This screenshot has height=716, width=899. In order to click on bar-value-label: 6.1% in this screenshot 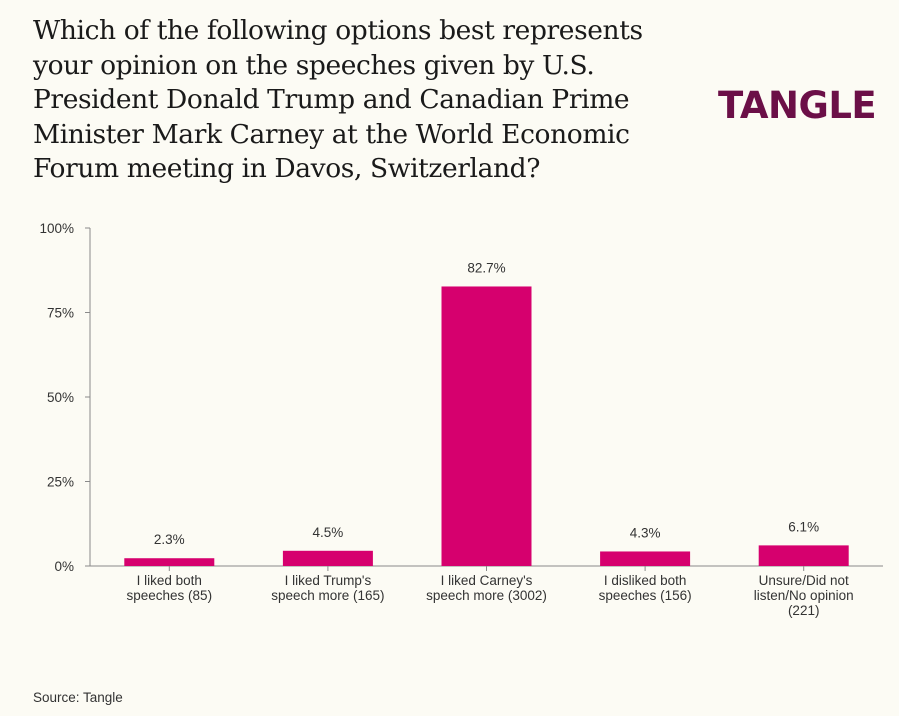, I will do `click(803, 526)`.